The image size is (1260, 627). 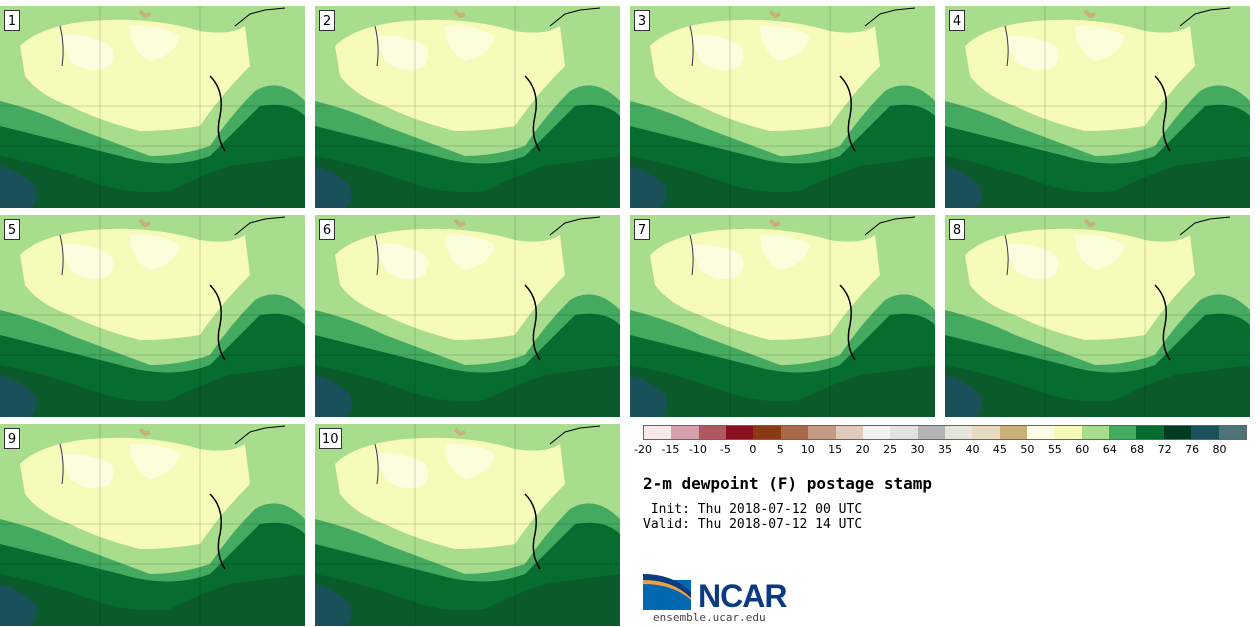 What do you see at coordinates (742, 596) in the screenshot?
I see `ncar-logo-text: NCAR` at bounding box center [742, 596].